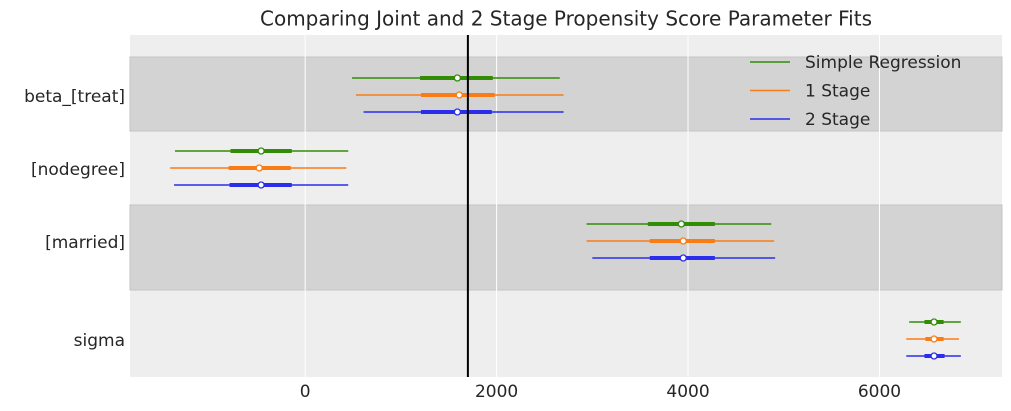 The image size is (1011, 411). What do you see at coordinates (305, 392) in the screenshot?
I see `x-tick-label: 0` at bounding box center [305, 392].